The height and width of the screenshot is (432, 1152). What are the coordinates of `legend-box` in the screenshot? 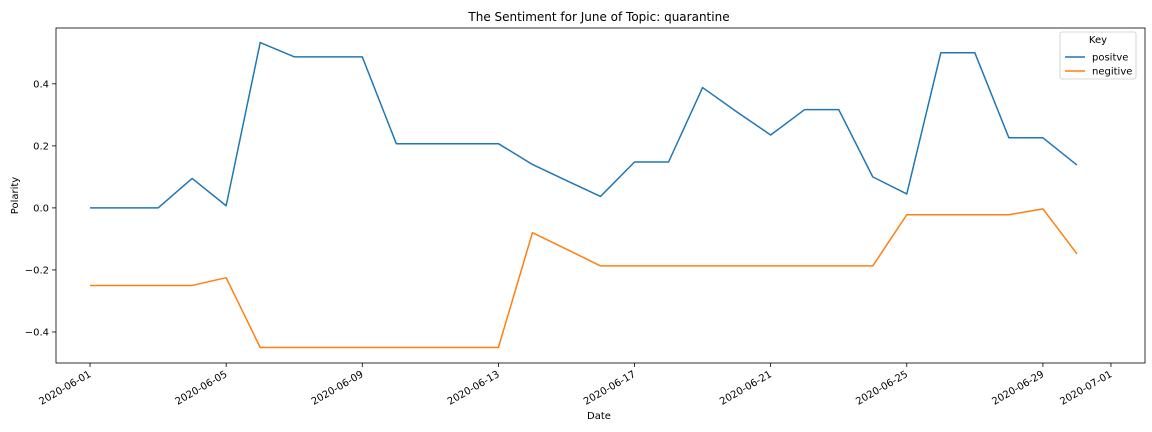 It's located at (1098, 55).